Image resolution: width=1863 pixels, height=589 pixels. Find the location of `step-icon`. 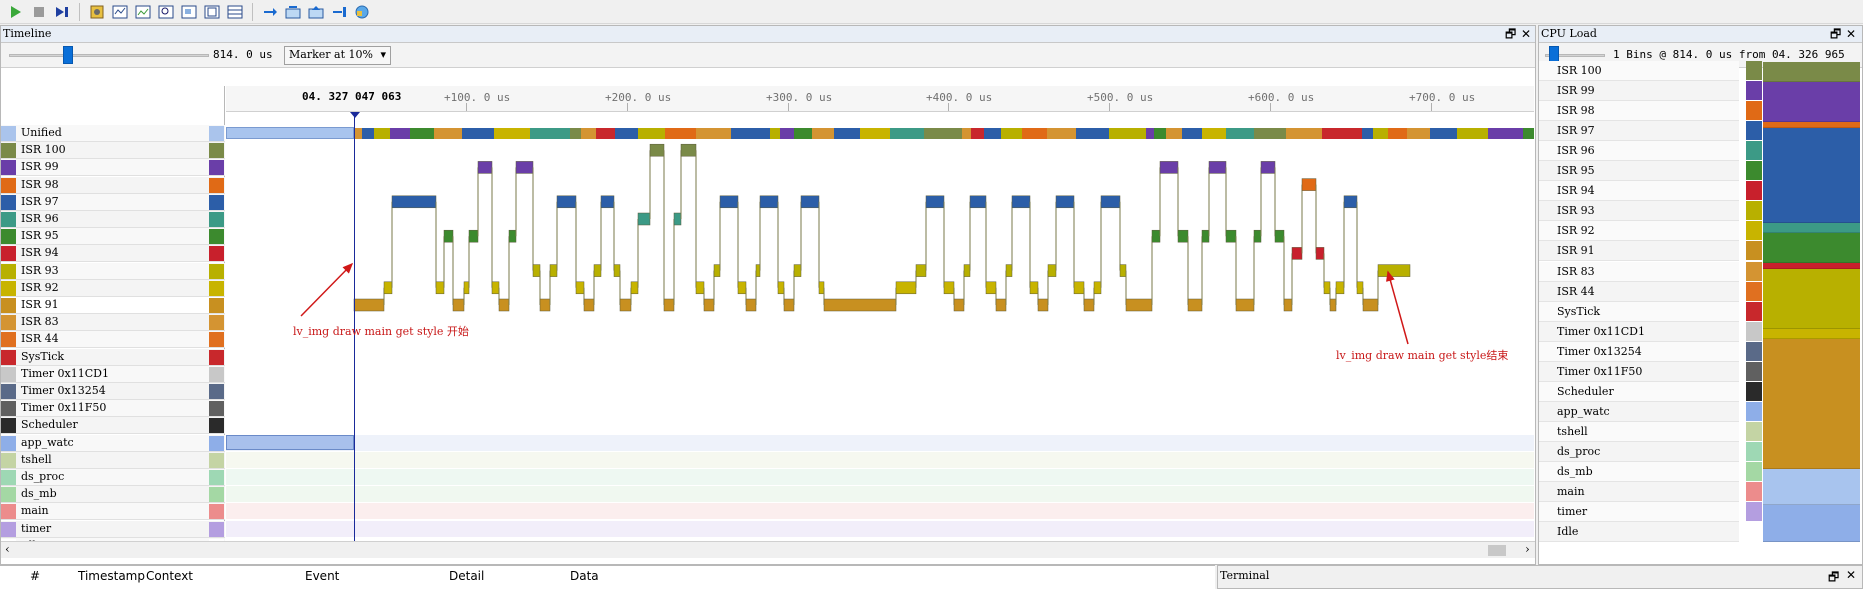

step-icon is located at coordinates (62, 12).